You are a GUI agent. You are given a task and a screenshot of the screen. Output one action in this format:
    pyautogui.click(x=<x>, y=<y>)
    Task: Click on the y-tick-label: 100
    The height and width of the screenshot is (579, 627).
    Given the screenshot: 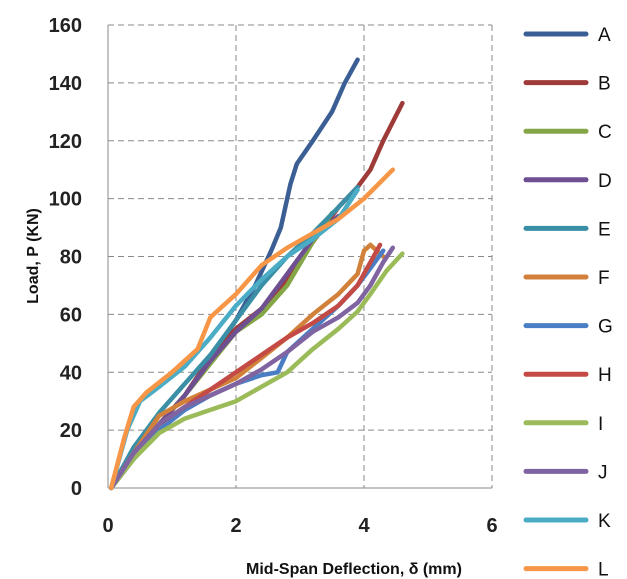 What is the action you would take?
    pyautogui.click(x=65, y=200)
    